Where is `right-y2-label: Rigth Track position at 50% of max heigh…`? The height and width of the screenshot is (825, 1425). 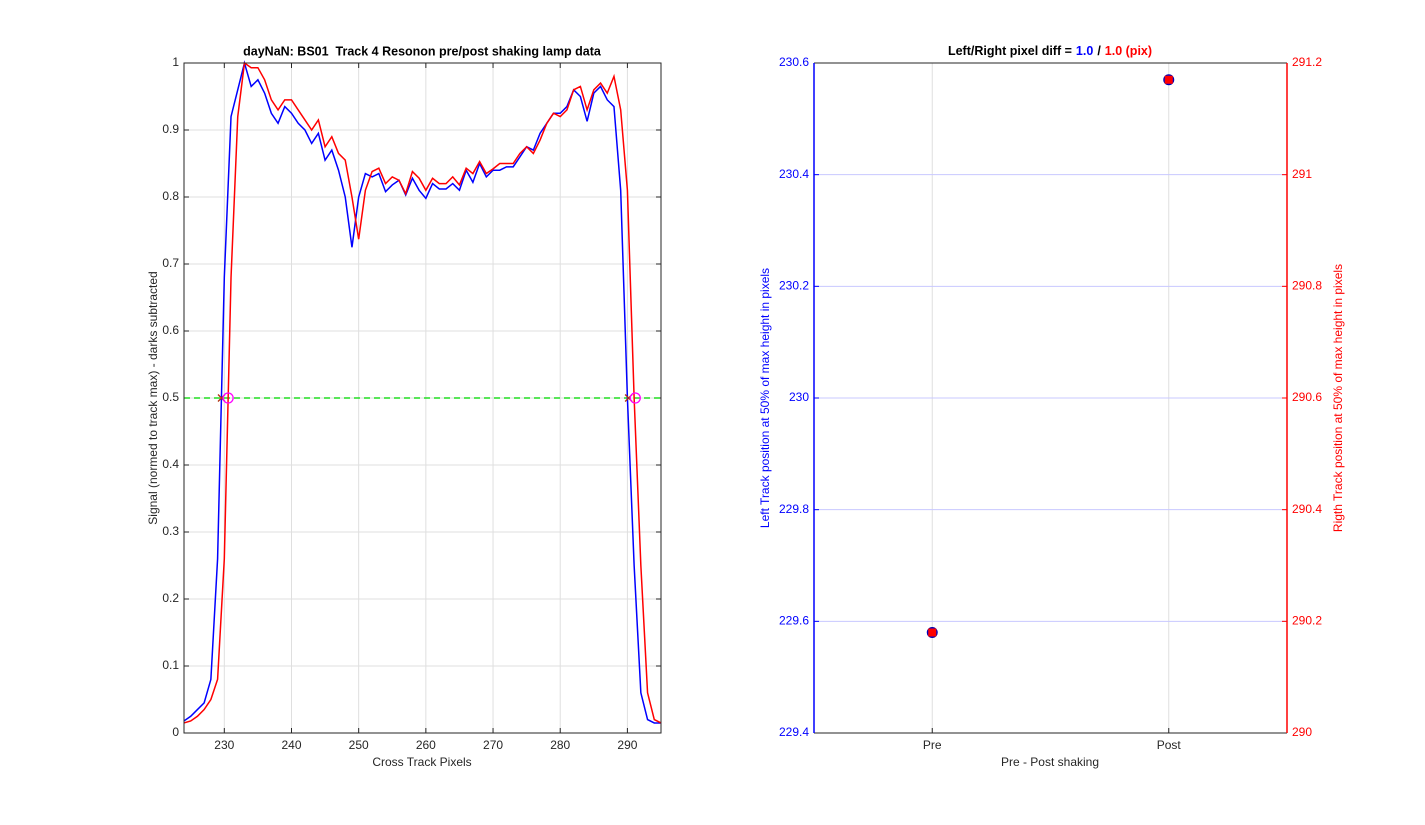 right-y2-label: Rigth Track position at 50% of max heigh… is located at coordinates (1338, 398).